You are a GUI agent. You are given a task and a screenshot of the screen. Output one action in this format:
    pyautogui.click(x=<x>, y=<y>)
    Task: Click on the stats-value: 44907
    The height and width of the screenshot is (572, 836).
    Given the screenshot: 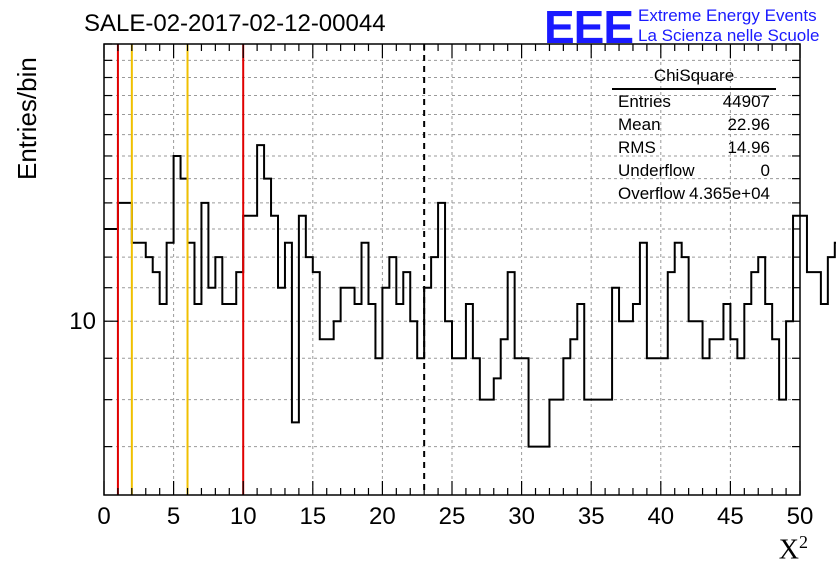 What is the action you would take?
    pyautogui.click(x=746, y=101)
    